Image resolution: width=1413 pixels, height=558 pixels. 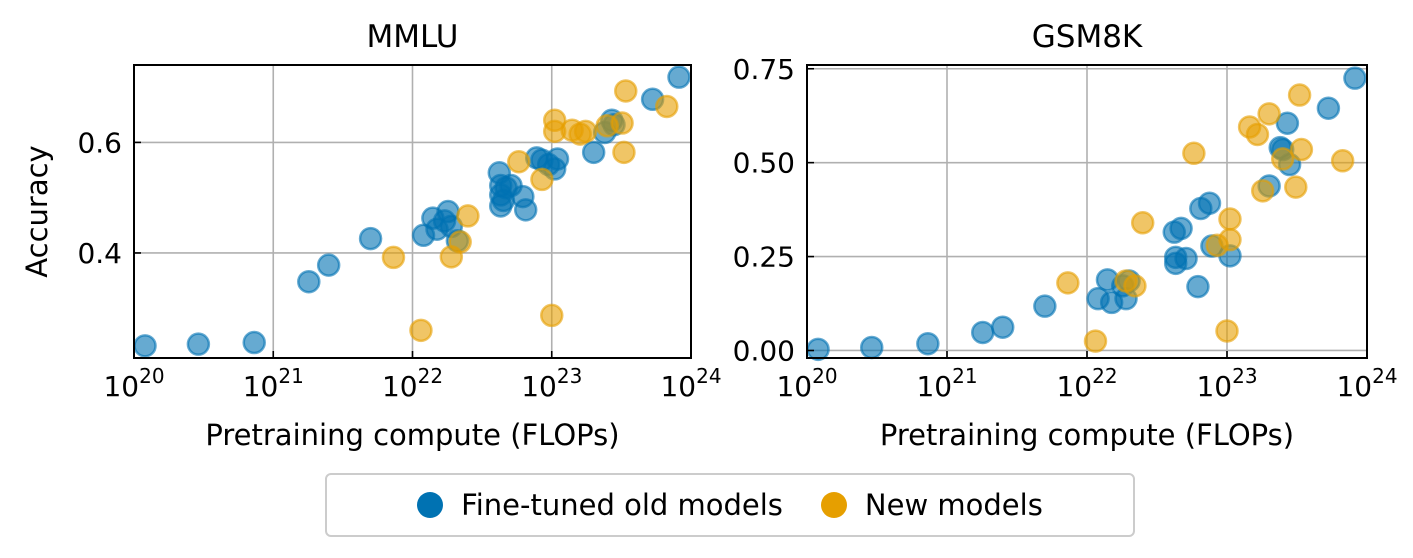 What do you see at coordinates (37, 211) in the screenshot?
I see `mmlu-ylabel: Accuracy` at bounding box center [37, 211].